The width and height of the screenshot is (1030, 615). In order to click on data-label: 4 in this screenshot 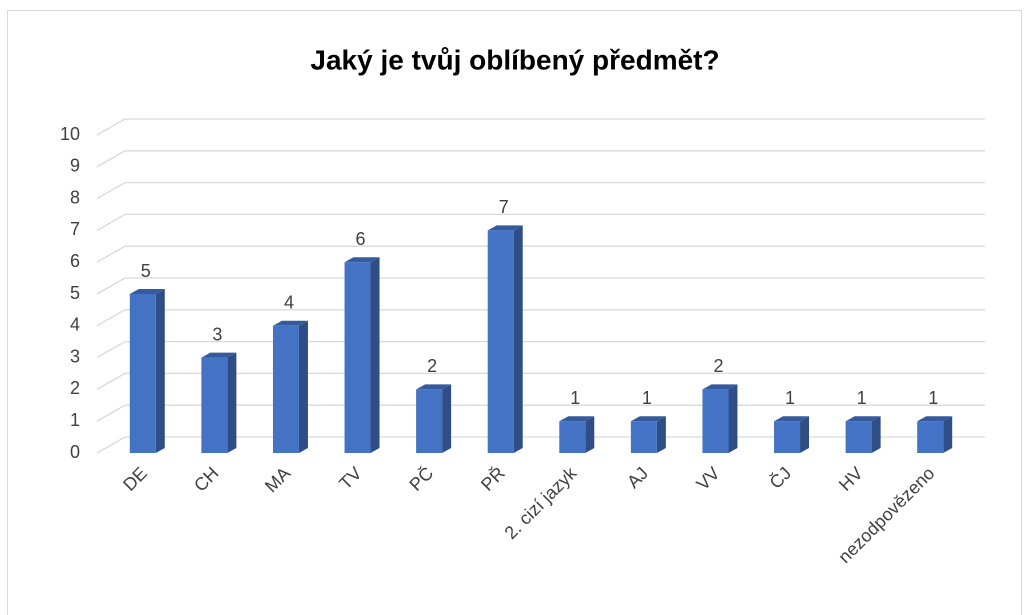, I will do `click(289, 303)`.